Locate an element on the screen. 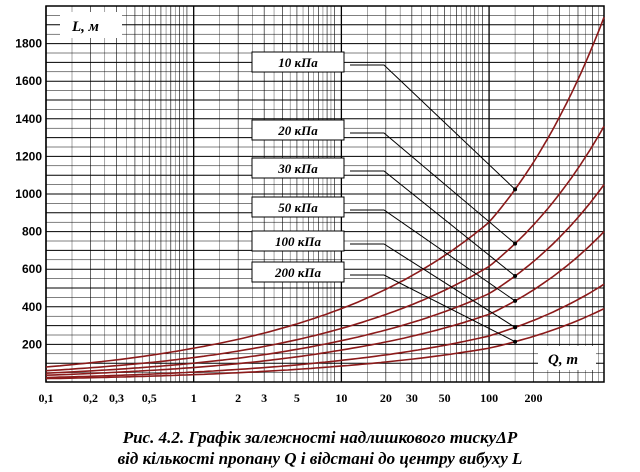 The width and height of the screenshot is (640, 472). x-tick-label: 10 is located at coordinates (341, 398).